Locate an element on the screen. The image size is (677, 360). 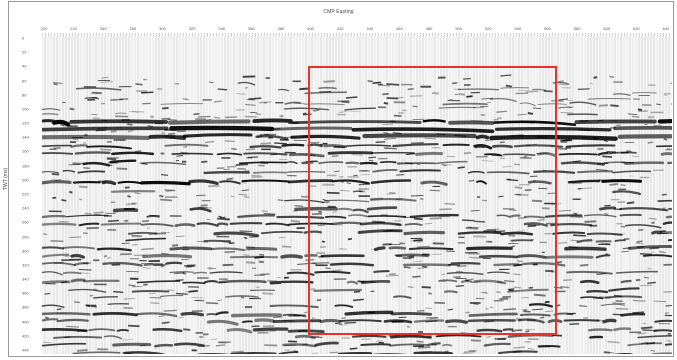
x-tick-label: 420 is located at coordinates (340, 28).